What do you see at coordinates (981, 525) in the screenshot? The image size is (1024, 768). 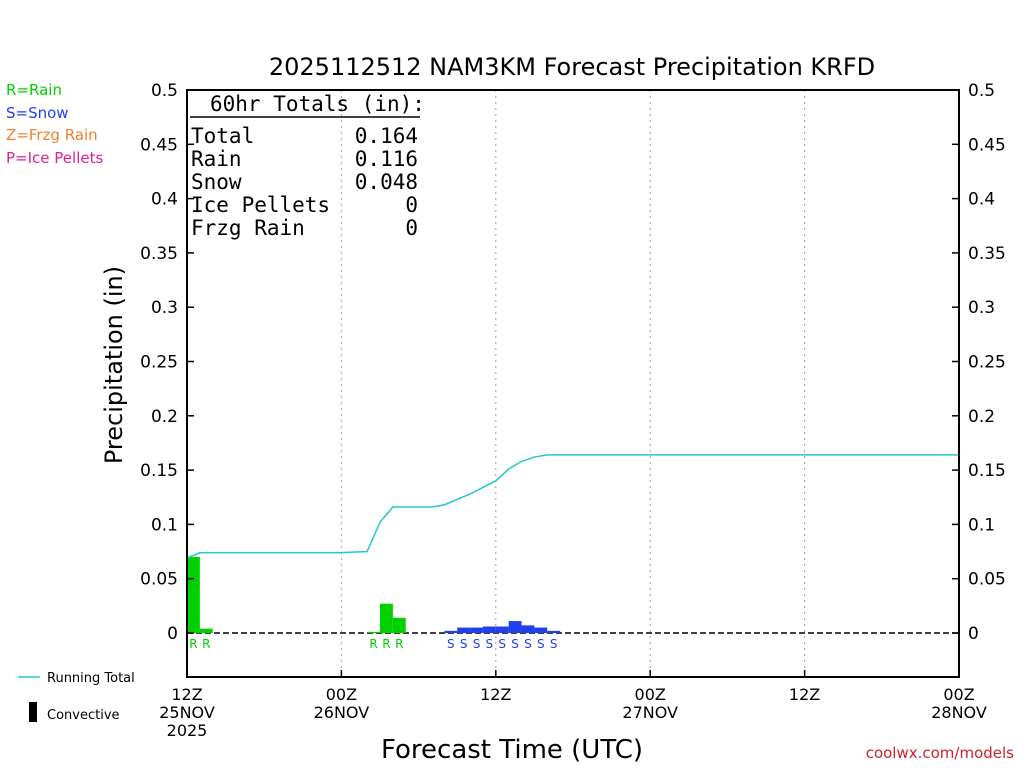 I see `y-tick-label-right: 0.1` at bounding box center [981, 525].